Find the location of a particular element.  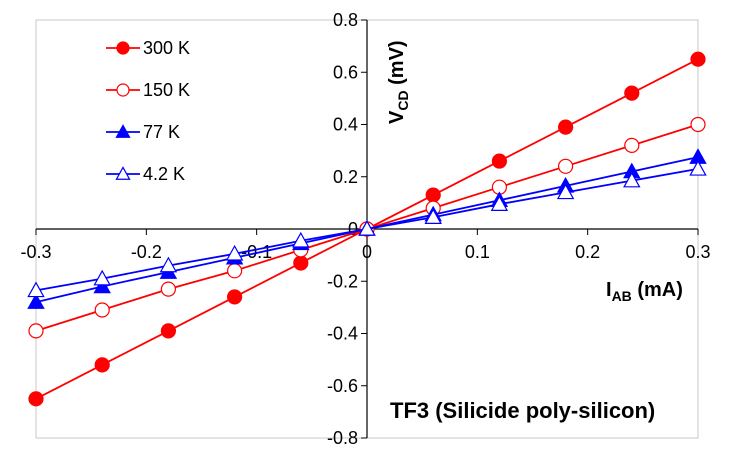

legend-item: 4.2 K is located at coordinates (145, 174).